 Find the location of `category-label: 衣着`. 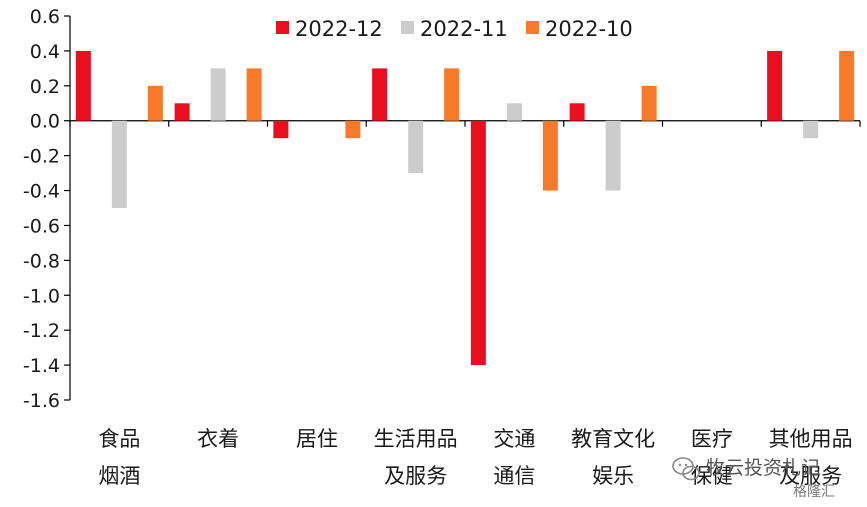

category-label: 衣着 is located at coordinates (218, 439).